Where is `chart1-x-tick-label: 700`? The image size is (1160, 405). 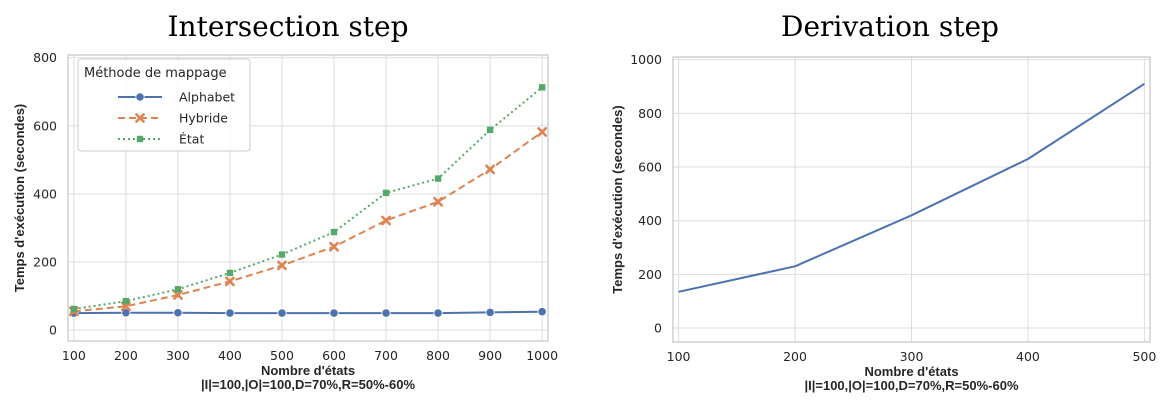
chart1-x-tick-label: 700 is located at coordinates (386, 355).